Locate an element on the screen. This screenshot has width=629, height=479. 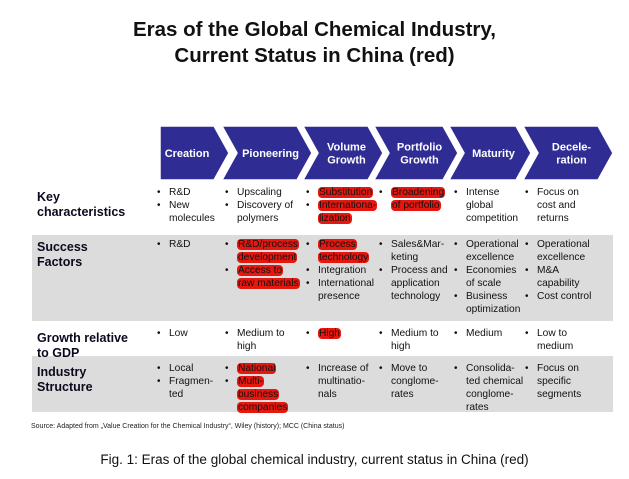
bullet-text: Focus on cost and returns is located at coordinates (558, 205).